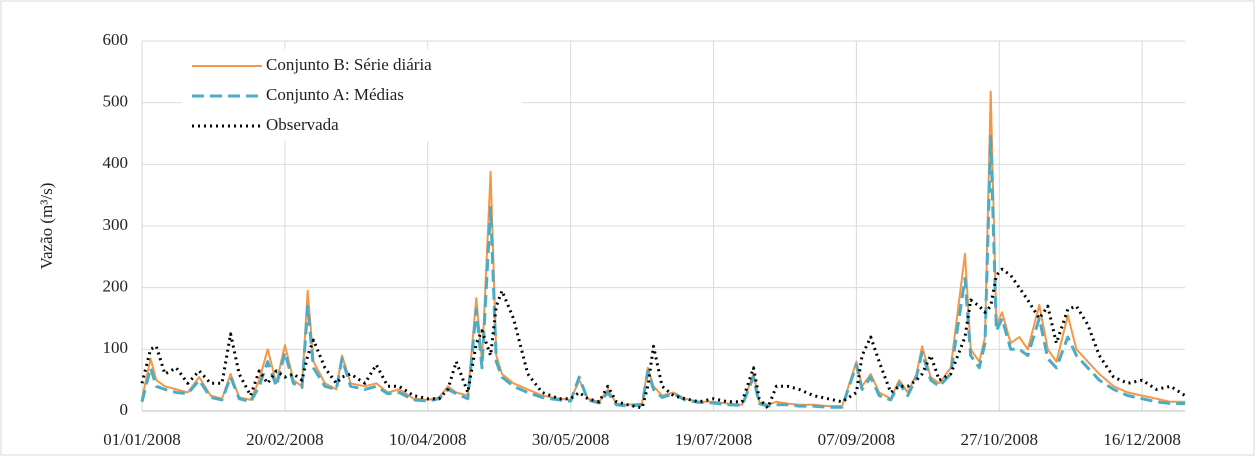 The image size is (1256, 462). What do you see at coordinates (116, 101) in the screenshot?
I see `y-tick-label: 500` at bounding box center [116, 101].